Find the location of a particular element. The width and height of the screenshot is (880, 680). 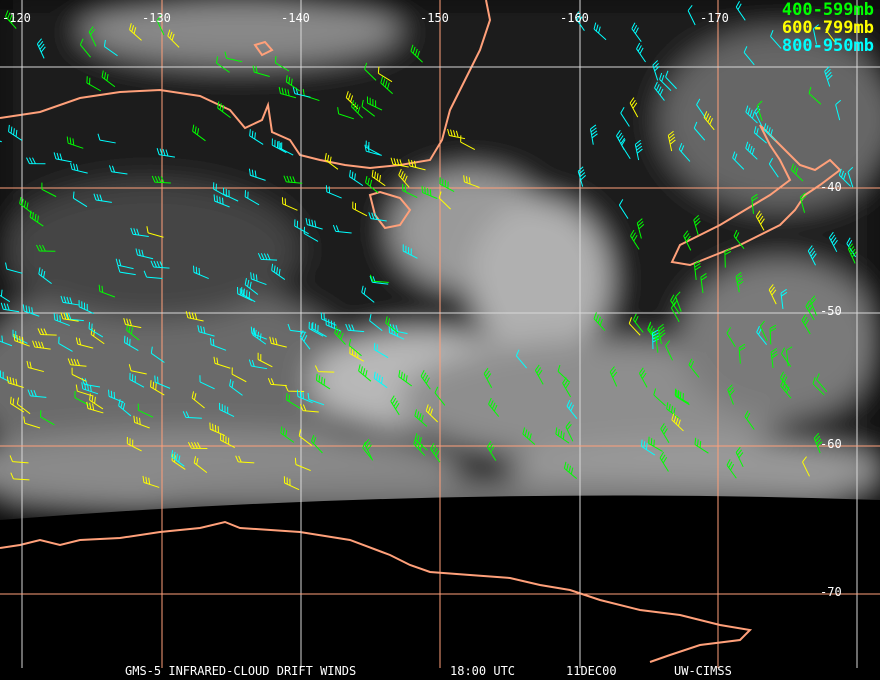

lat-label: -70 is located at coordinates (831, 592).